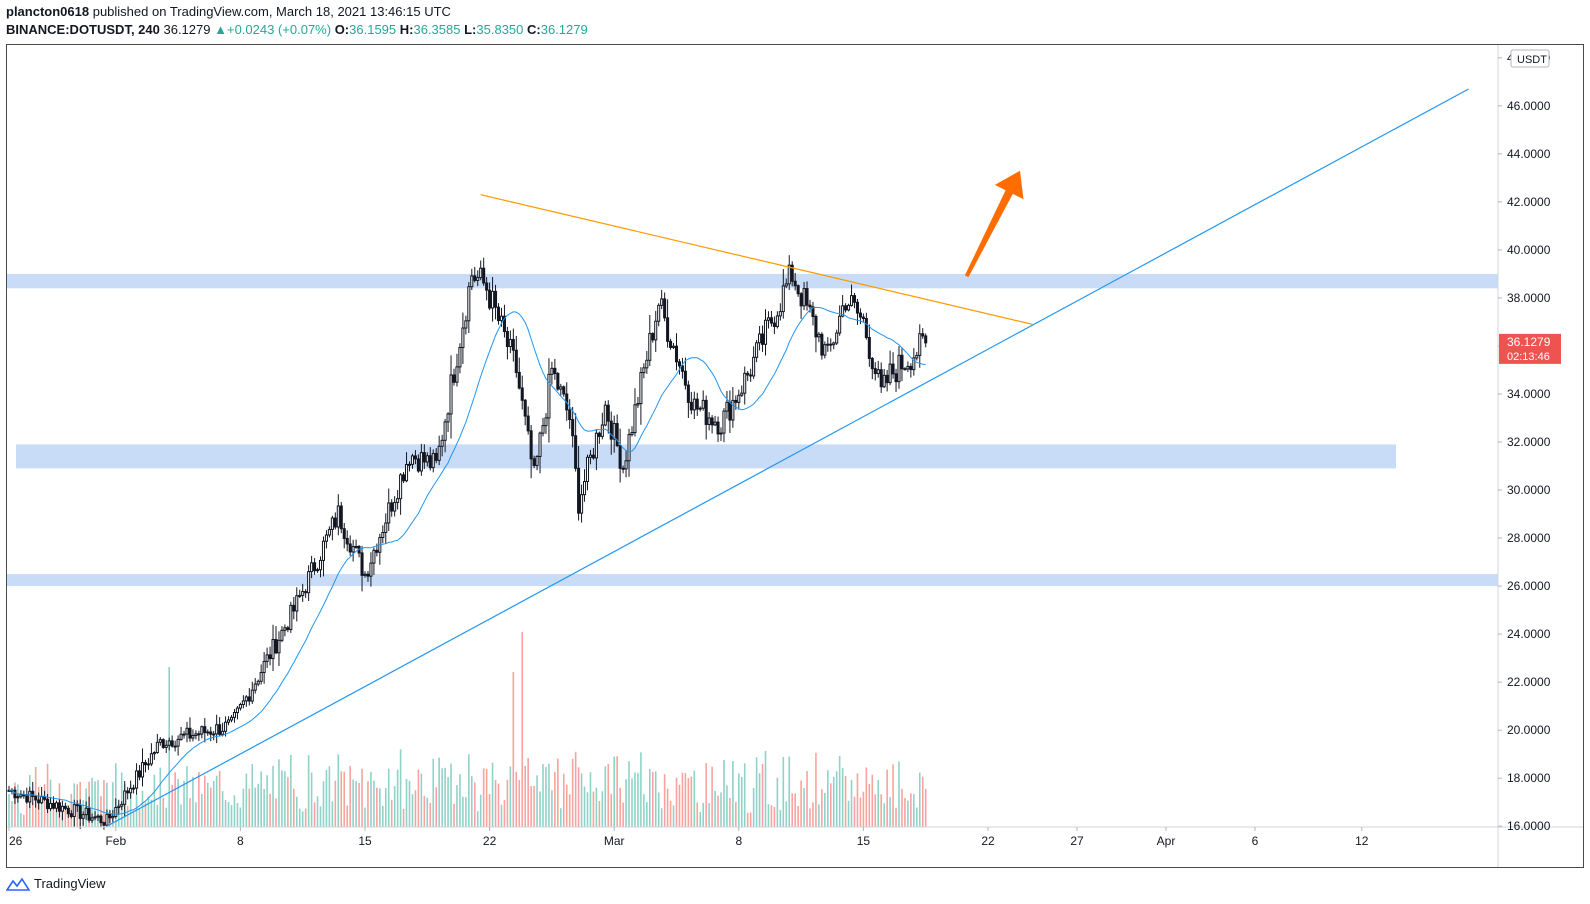 The width and height of the screenshot is (1590, 904). I want to click on x-tick-label: 27, so click(1077, 841).